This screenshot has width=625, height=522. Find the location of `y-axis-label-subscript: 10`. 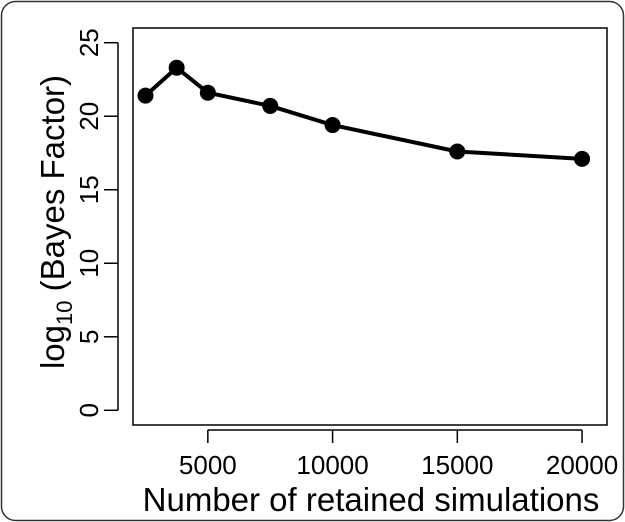

y-axis-label-subscript: 10 is located at coordinates (64, 313).